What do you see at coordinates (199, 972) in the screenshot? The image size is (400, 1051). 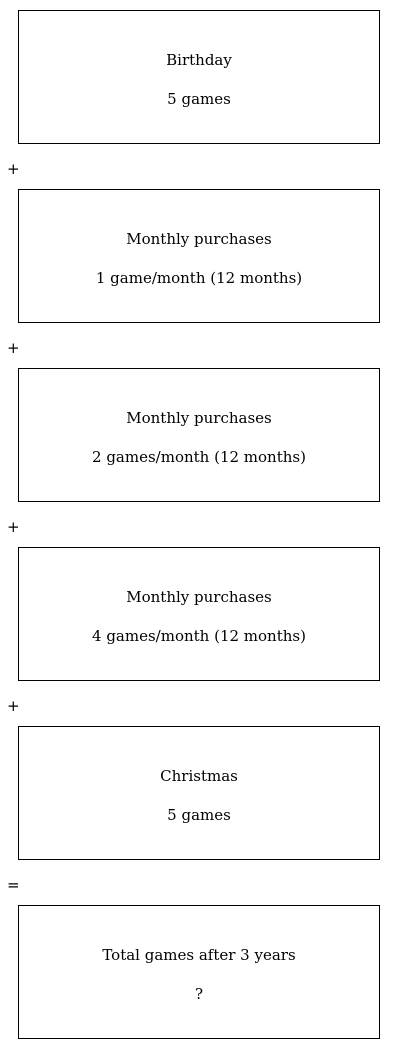 I see `total-games-box: Total games after 3 years ?` at bounding box center [199, 972].